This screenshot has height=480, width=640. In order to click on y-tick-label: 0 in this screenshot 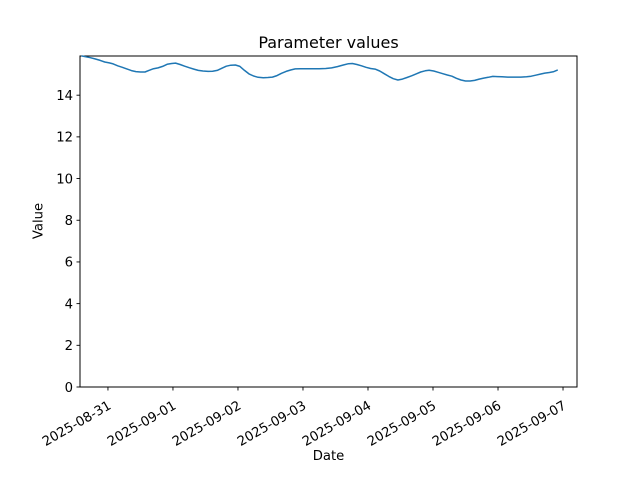, I will do `click(69, 388)`.